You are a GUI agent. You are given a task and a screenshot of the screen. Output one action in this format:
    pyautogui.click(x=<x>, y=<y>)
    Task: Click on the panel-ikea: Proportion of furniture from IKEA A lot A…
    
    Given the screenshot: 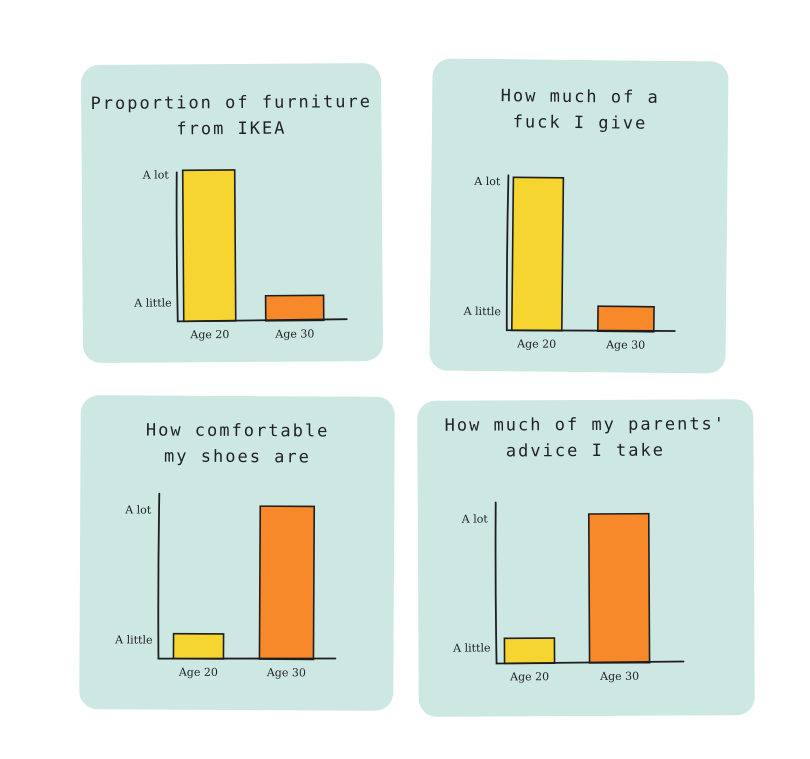 What is the action you would take?
    pyautogui.click(x=232, y=213)
    